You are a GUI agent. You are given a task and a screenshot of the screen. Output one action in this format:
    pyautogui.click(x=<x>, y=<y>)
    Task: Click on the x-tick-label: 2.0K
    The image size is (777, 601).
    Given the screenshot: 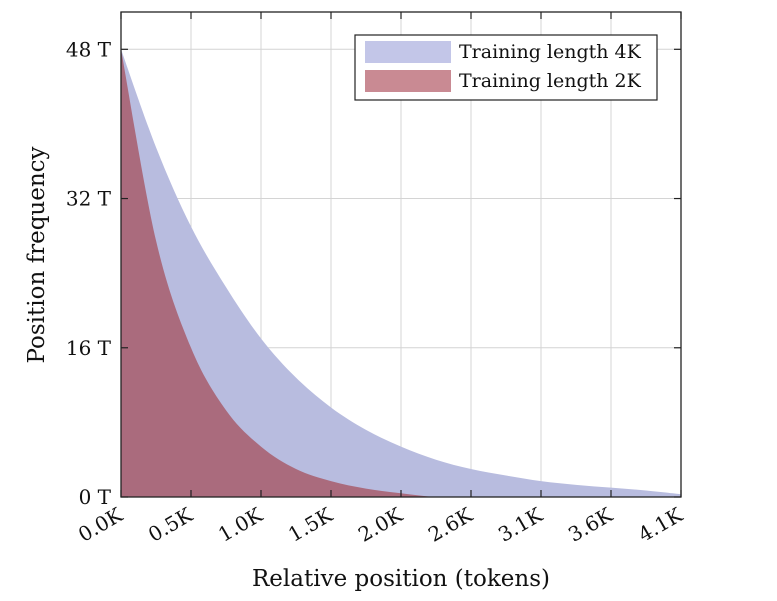 What is the action you would take?
    pyautogui.click(x=380, y=524)
    